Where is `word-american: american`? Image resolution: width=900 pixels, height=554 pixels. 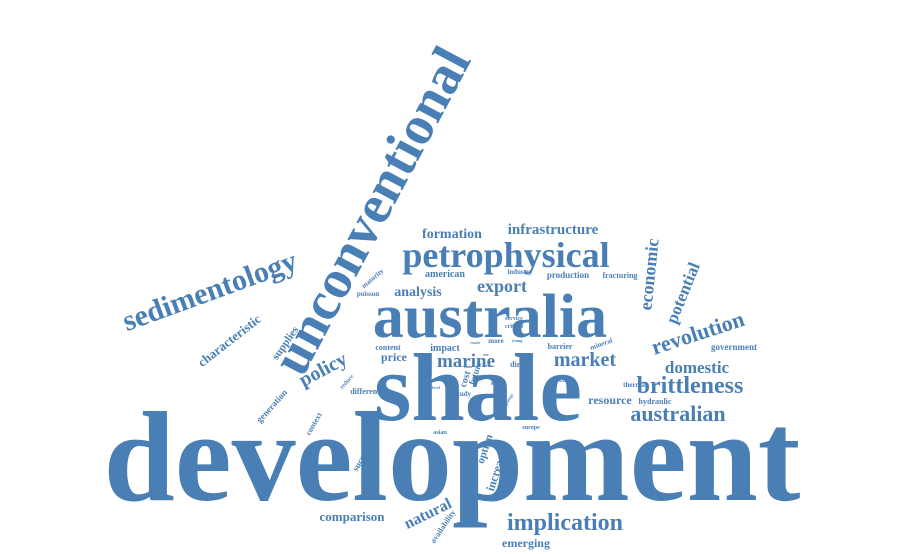 word-american: american is located at coordinates (445, 274).